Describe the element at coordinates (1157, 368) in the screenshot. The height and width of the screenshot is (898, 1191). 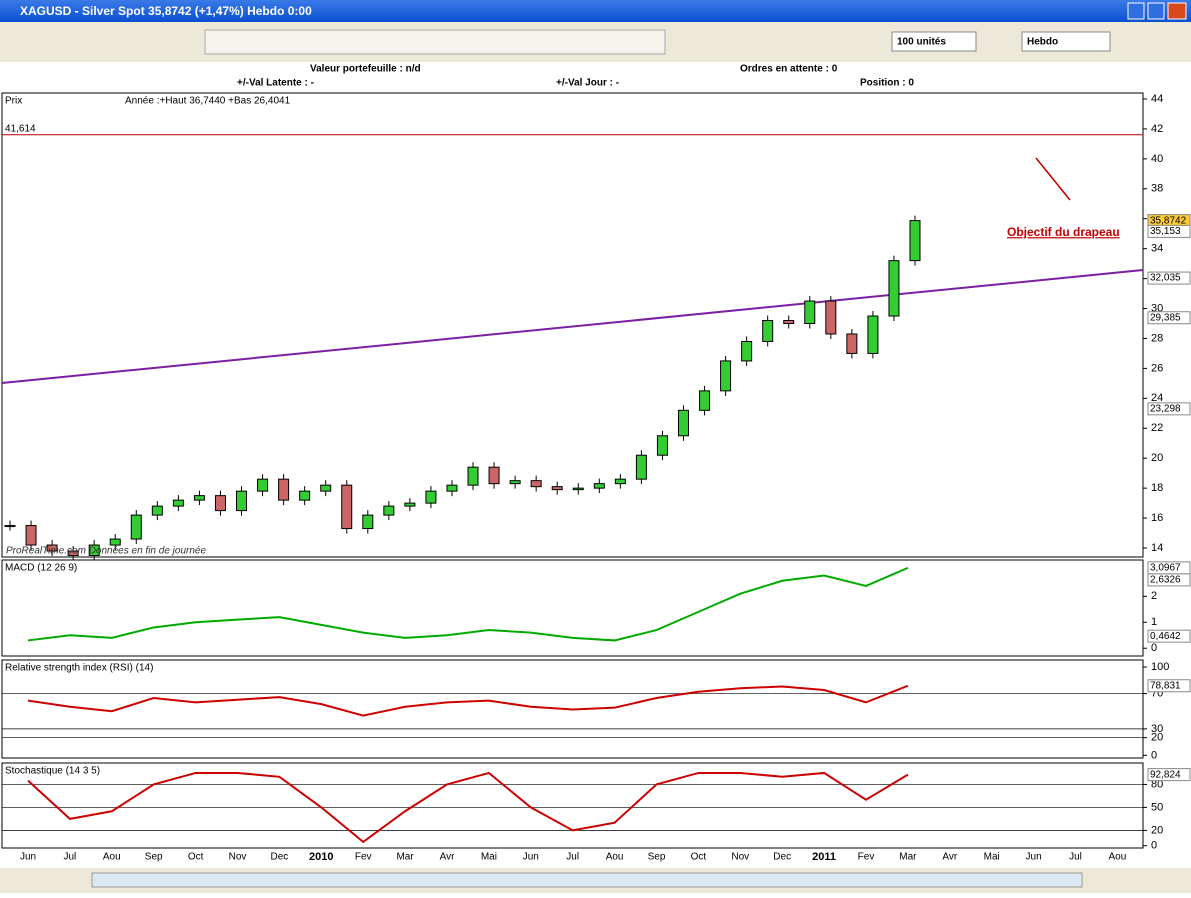
I see `y-tick-label: 26` at that location.